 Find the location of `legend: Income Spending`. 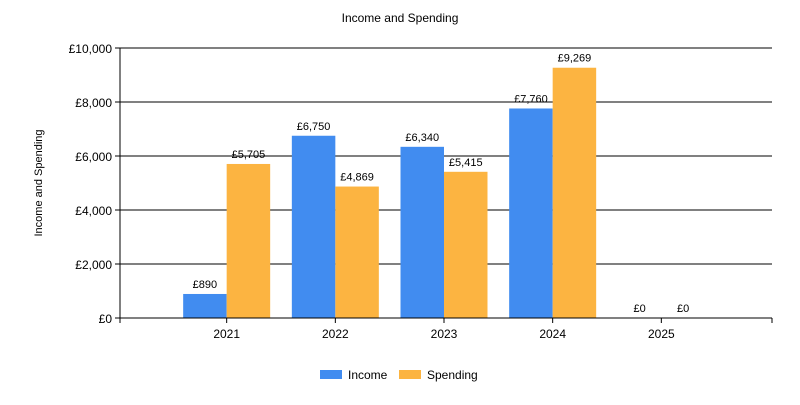

legend: Income Spending is located at coordinates (399, 375).